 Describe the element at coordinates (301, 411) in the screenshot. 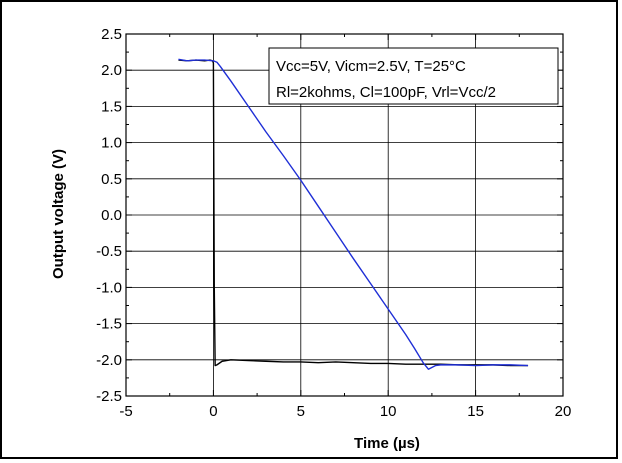

I see `x-tick-label: 5` at that location.